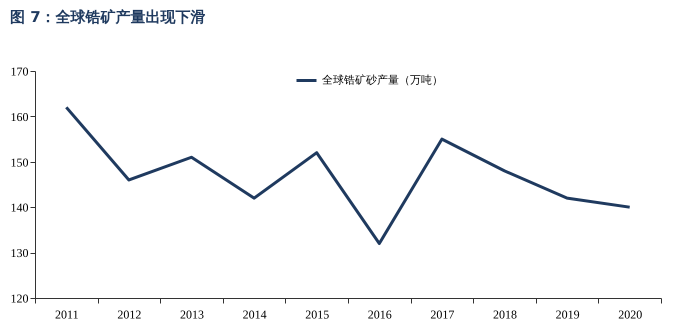  What do you see at coordinates (19, 71) in the screenshot?
I see `y-tick-label: 170` at bounding box center [19, 71].